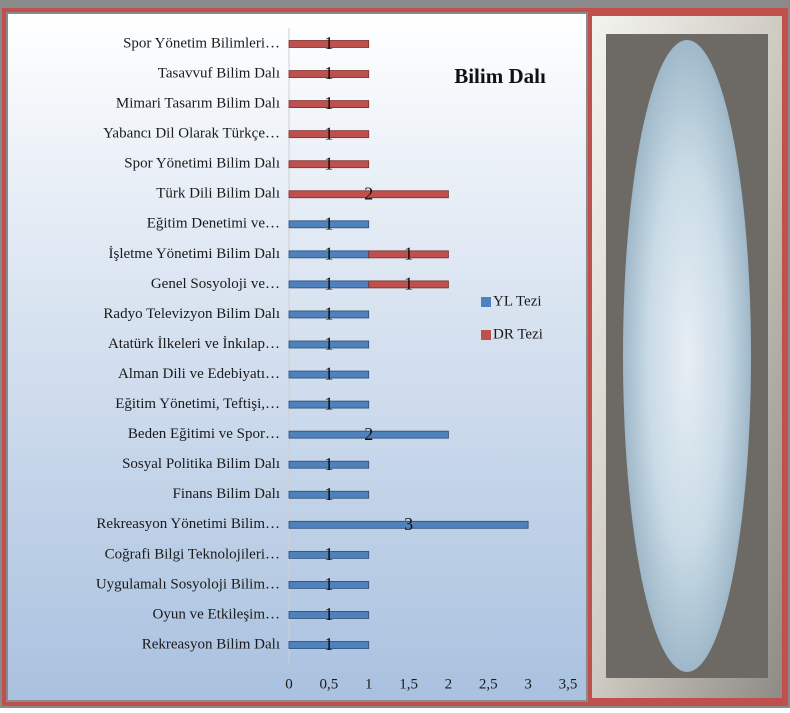 The image size is (790, 713). Describe the element at coordinates (198, 104) in the screenshot. I see `y-tick-label: Mimari Tasarım Bilim Dalı` at that location.